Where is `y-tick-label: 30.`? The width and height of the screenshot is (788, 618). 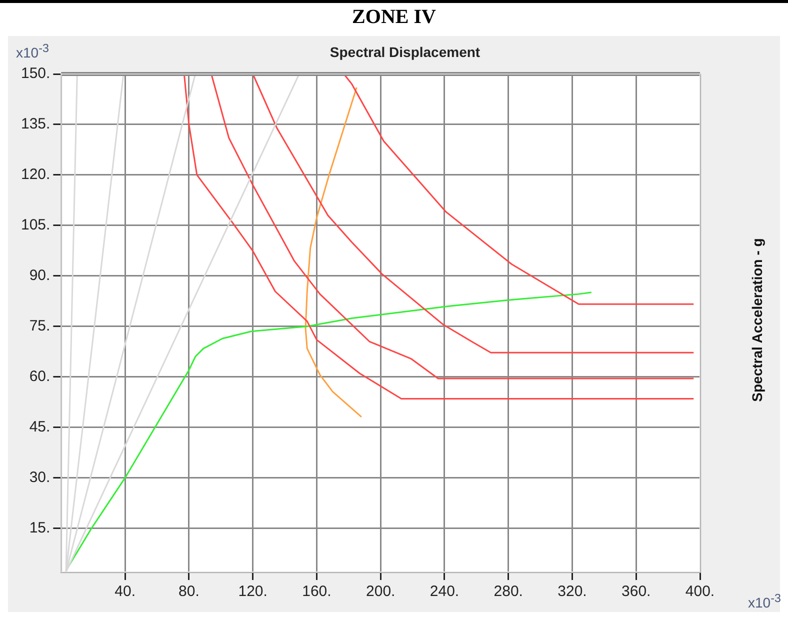 y-tick-label: 30. is located at coordinates (39, 477).